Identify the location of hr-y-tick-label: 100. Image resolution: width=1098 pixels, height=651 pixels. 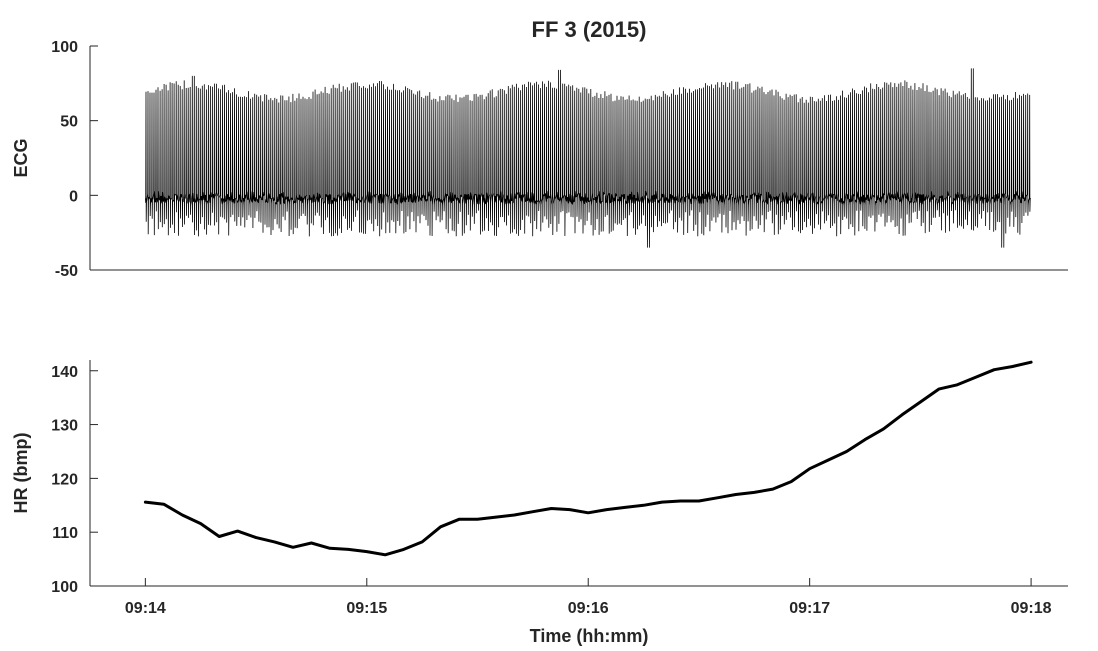
(64, 587).